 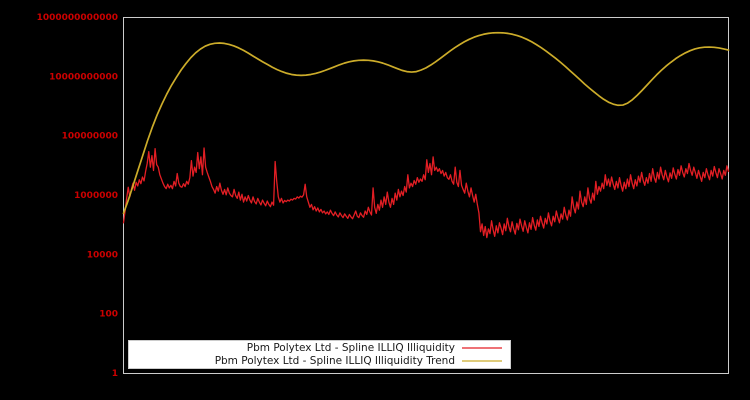 I want to click on y-tick-label: 100000000, so click(x=90, y=137).